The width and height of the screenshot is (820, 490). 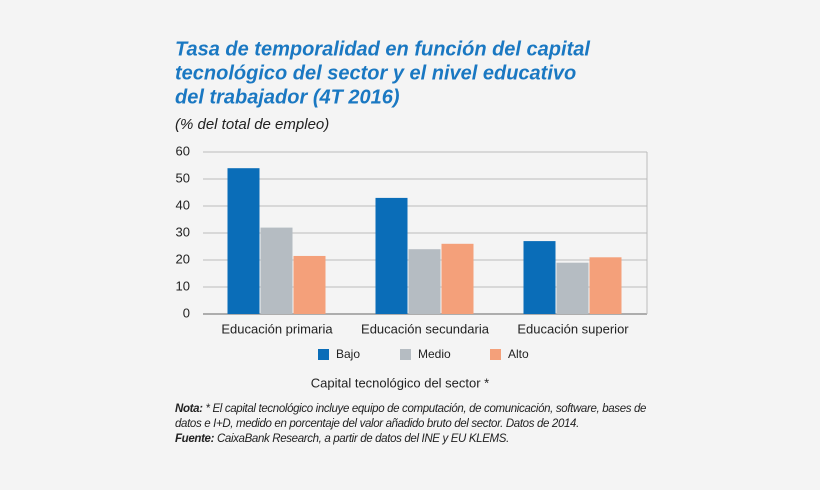 I want to click on y-tick-label: 20, so click(x=183, y=258).